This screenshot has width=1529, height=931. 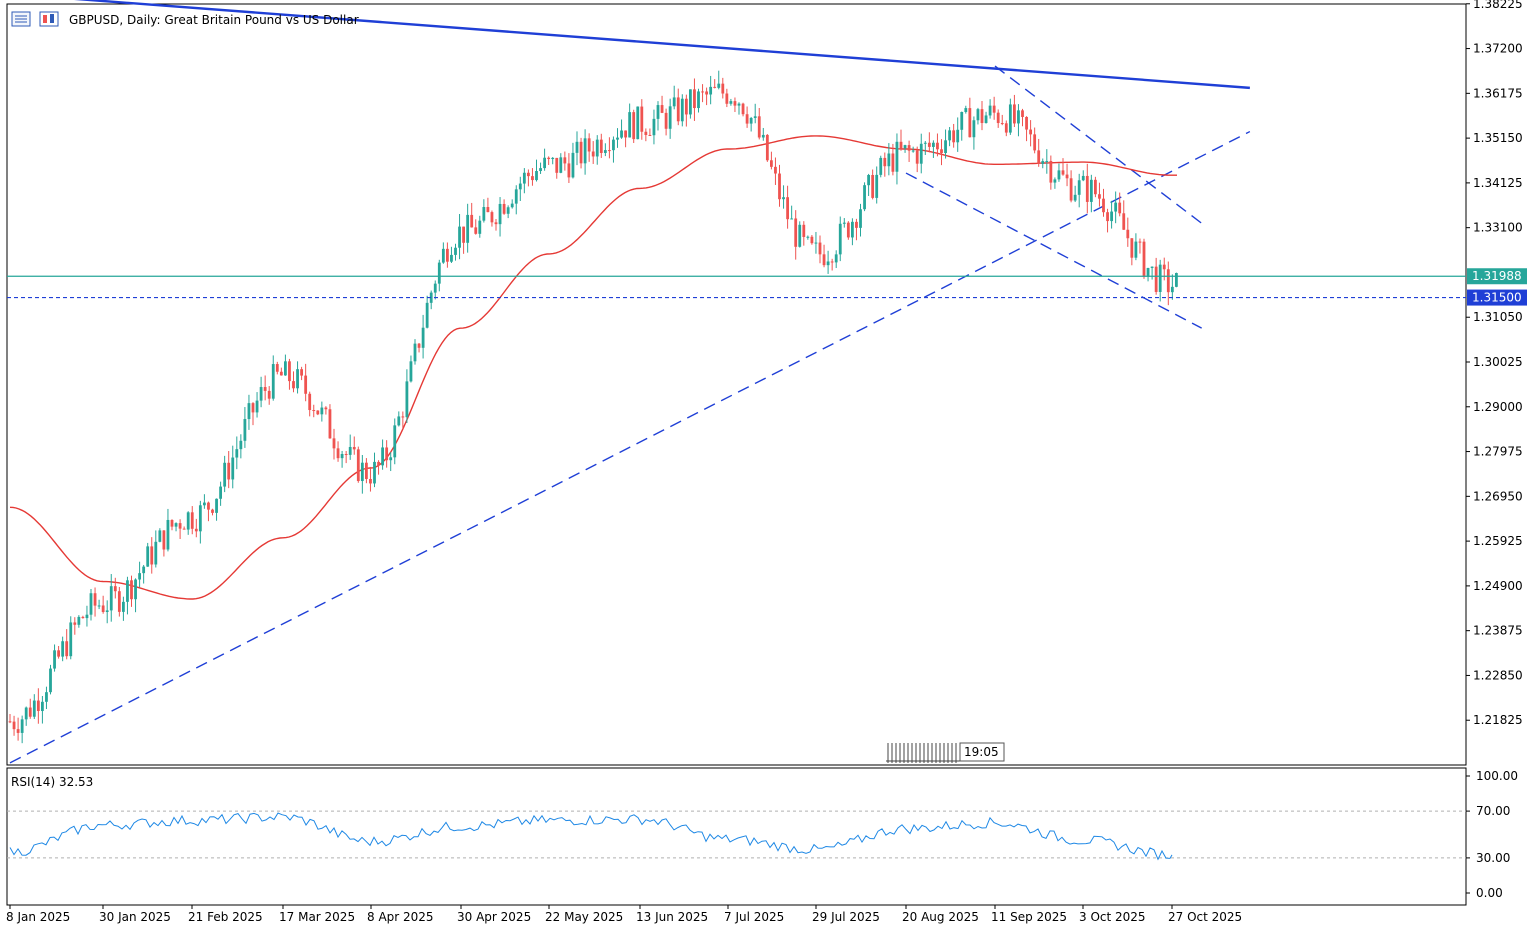 I want to click on time-axis-label: 17 Mar 2025, so click(x=317, y=917).